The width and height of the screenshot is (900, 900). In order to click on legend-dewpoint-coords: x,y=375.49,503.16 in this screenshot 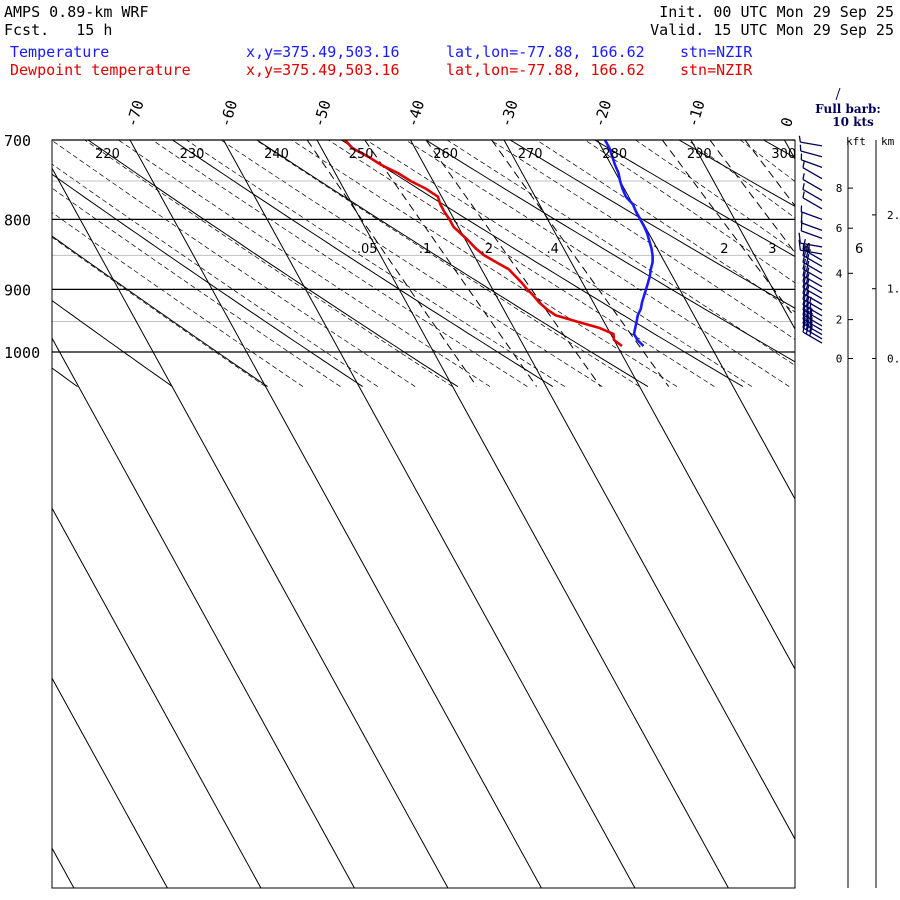, I will do `click(323, 70)`.